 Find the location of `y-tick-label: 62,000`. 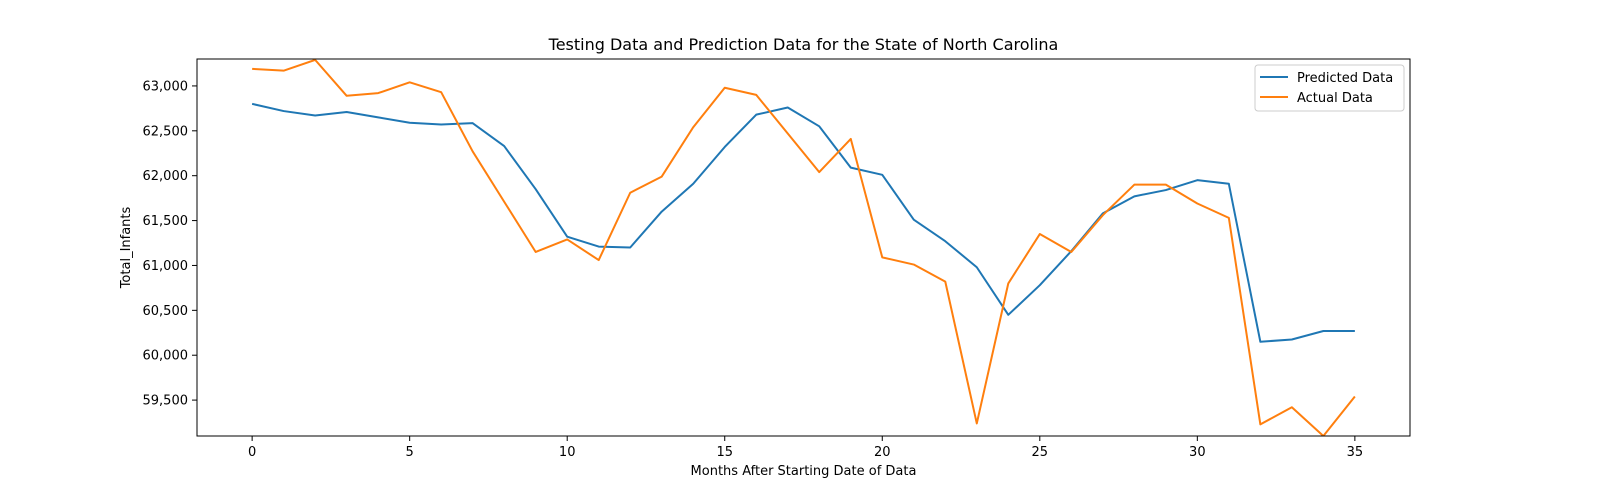

y-tick-label: 62,000 is located at coordinates (166, 176).